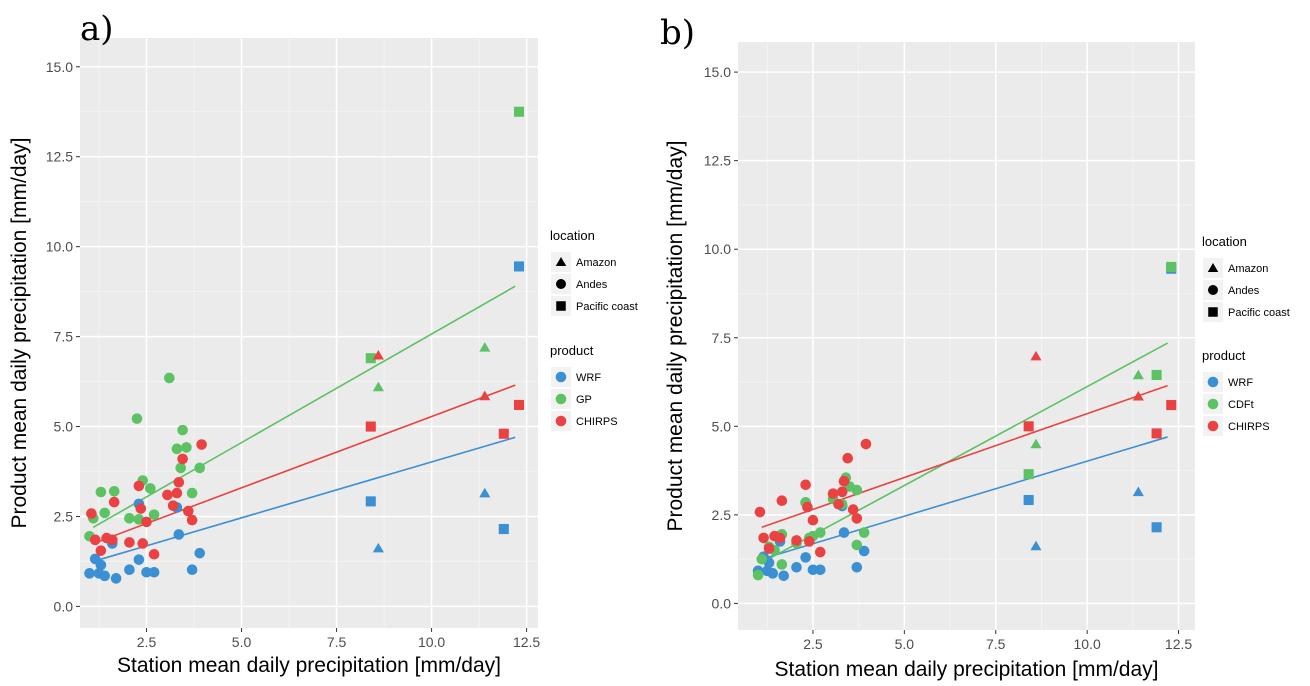  I want to click on legend-label: CDFt, so click(1241, 405).